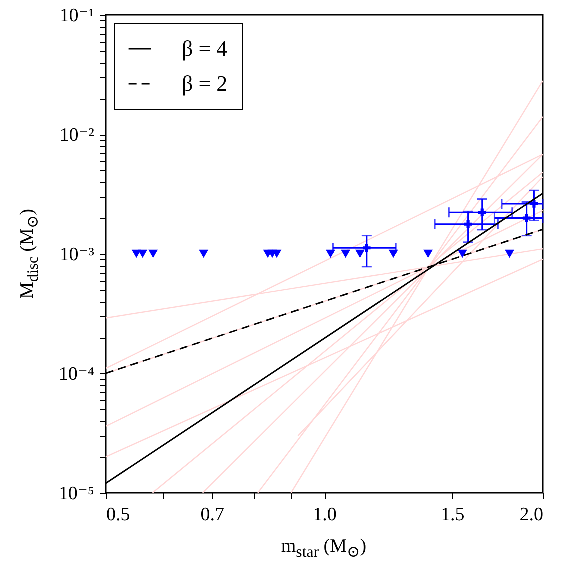  What do you see at coordinates (325, 515) in the screenshot?
I see `x-tick-label: 1.0` at bounding box center [325, 515].